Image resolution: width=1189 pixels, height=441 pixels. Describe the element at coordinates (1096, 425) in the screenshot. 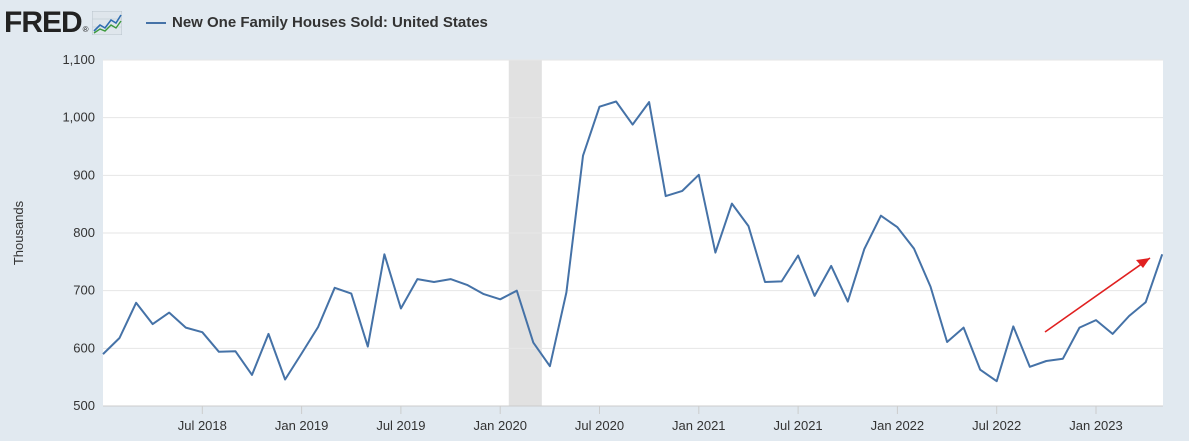

I see `x-tick-label: Jan 2023` at that location.